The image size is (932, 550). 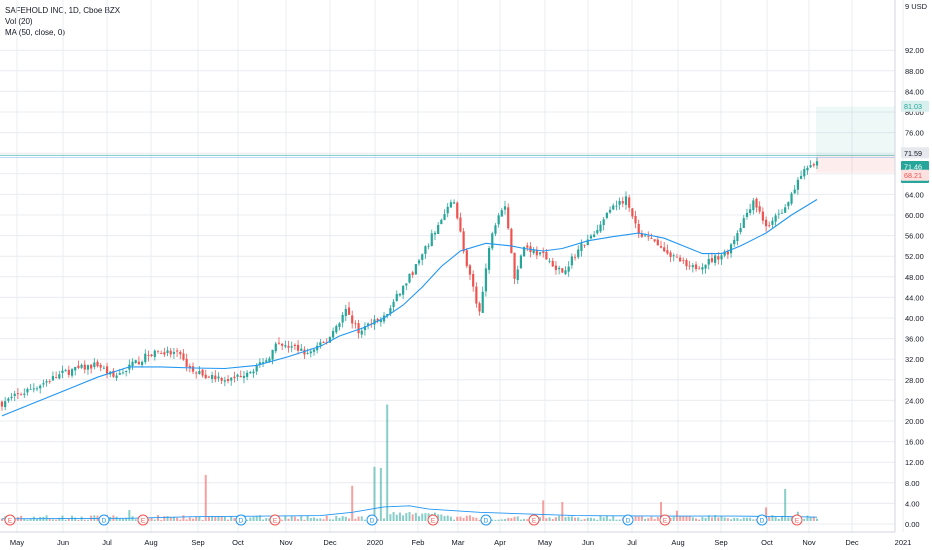 I want to click on y-tick-label: 60.00, so click(x=914, y=215).